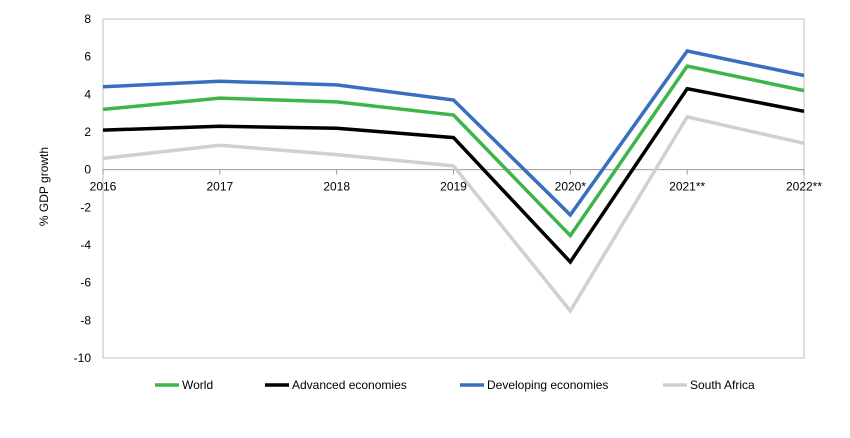 The width and height of the screenshot is (850, 438). What do you see at coordinates (44, 186) in the screenshot?
I see `y-axis-title: % GDP growth` at bounding box center [44, 186].